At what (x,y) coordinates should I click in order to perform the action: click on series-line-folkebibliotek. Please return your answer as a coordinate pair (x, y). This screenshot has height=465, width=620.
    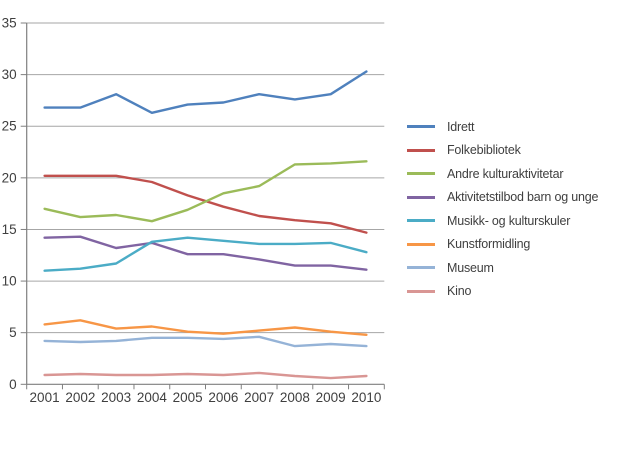
    Looking at the image, I should click on (205, 204).